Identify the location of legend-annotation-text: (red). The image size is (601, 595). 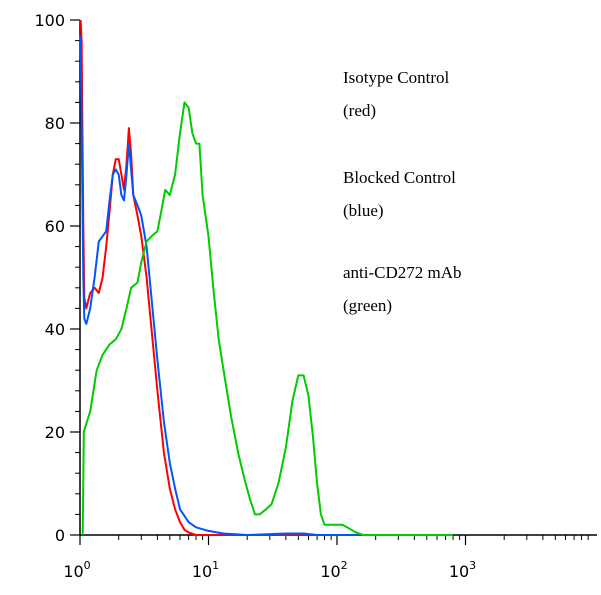
(359, 110).